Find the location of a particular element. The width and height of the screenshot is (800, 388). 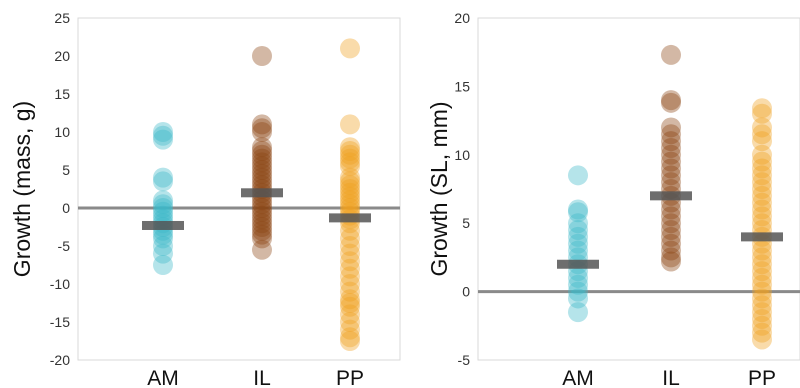

mean-marker-pp is located at coordinates (350, 218).